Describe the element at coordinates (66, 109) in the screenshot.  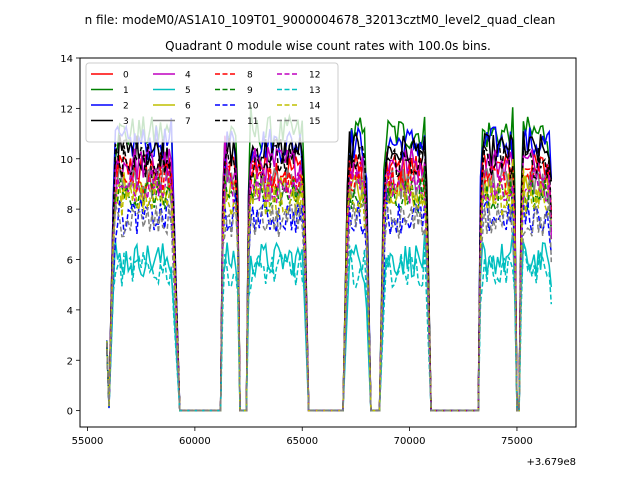
I see `y-tick-label: 12` at that location.